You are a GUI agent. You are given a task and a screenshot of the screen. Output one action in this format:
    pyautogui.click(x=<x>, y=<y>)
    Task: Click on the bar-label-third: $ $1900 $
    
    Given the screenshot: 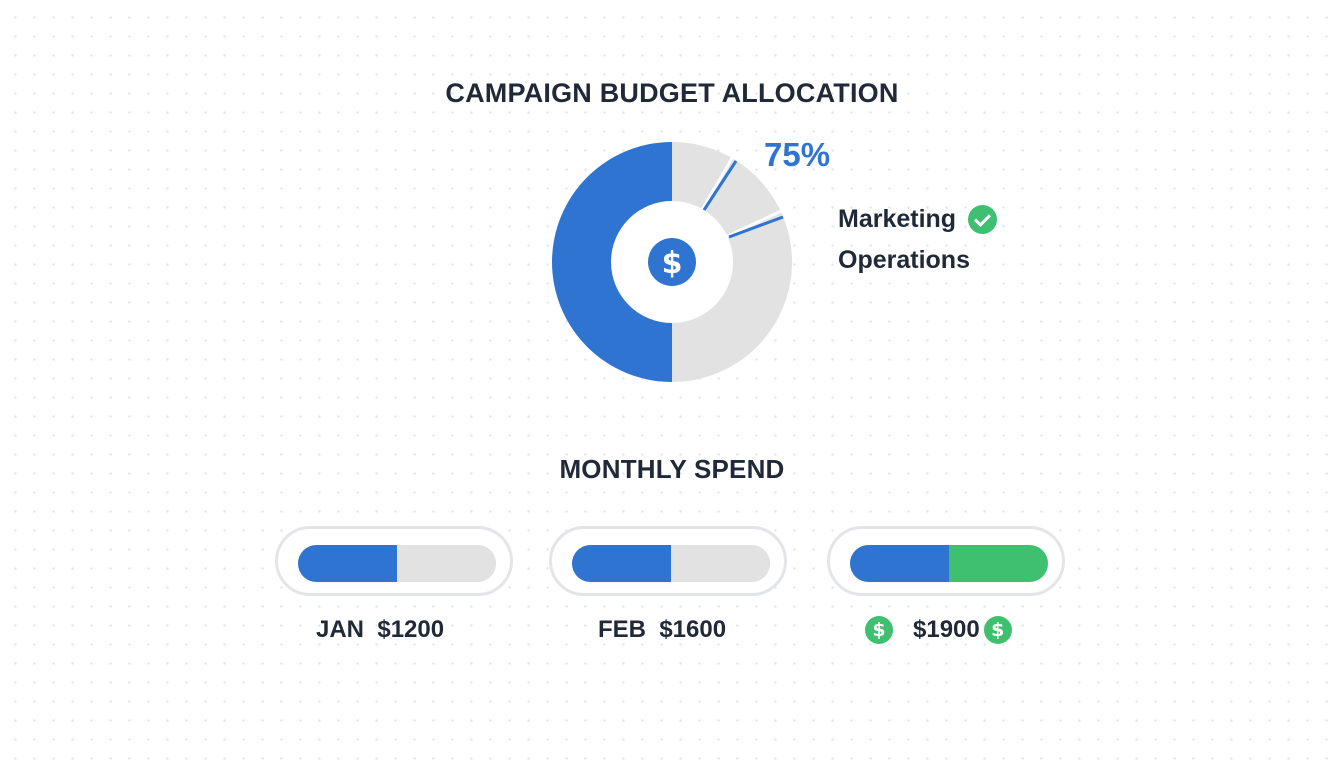 What is the action you would take?
    pyautogui.click(x=938, y=630)
    